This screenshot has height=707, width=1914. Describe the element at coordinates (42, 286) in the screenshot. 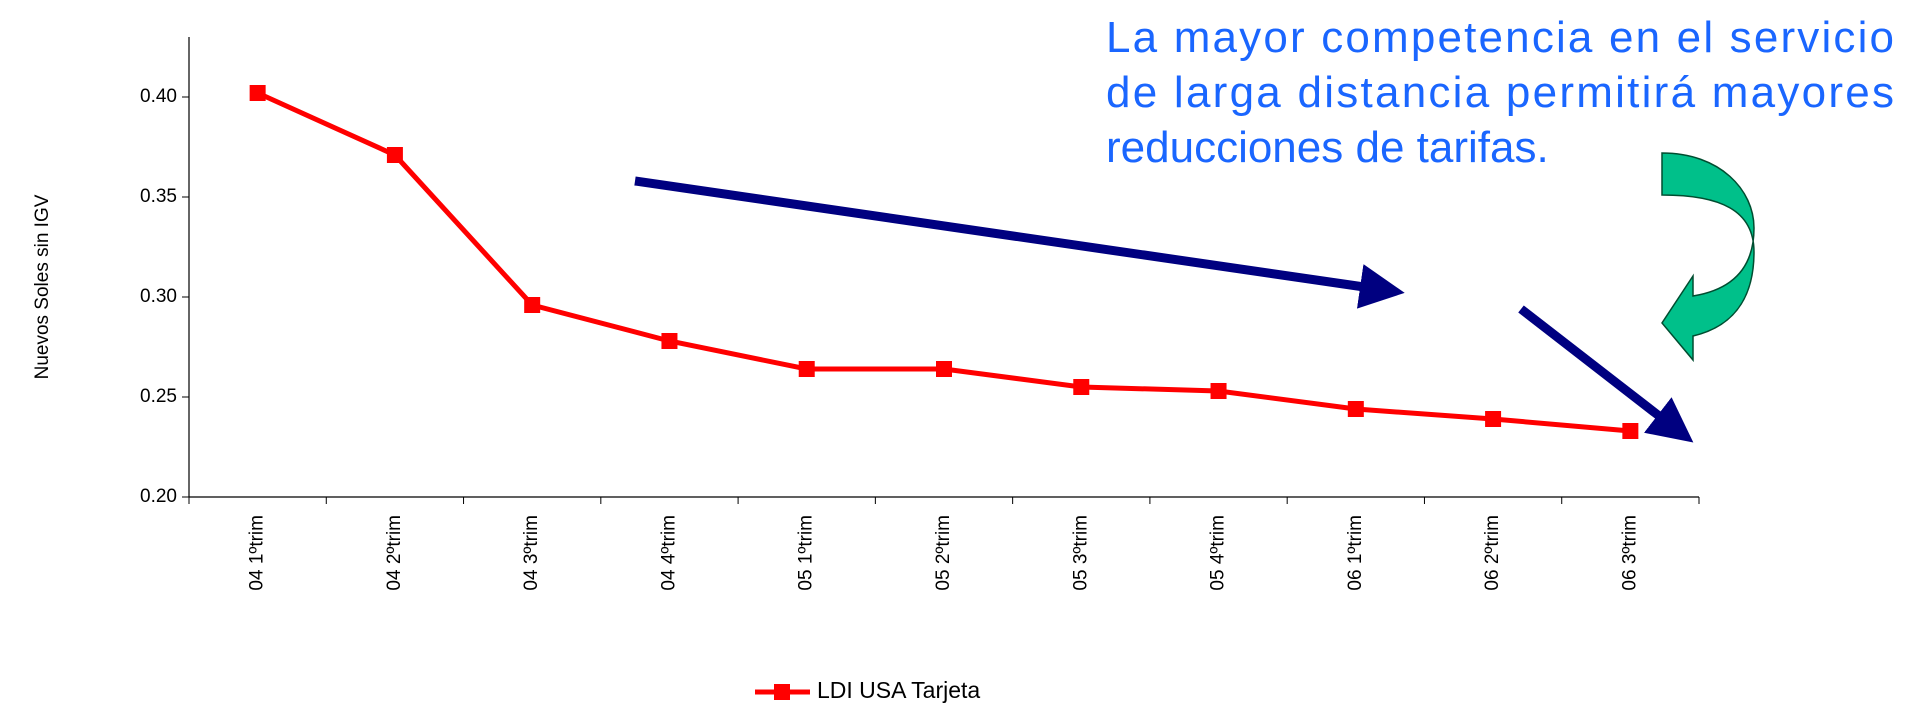

I see `y-axis-label: Nuevos Soles sin IGV` at that location.